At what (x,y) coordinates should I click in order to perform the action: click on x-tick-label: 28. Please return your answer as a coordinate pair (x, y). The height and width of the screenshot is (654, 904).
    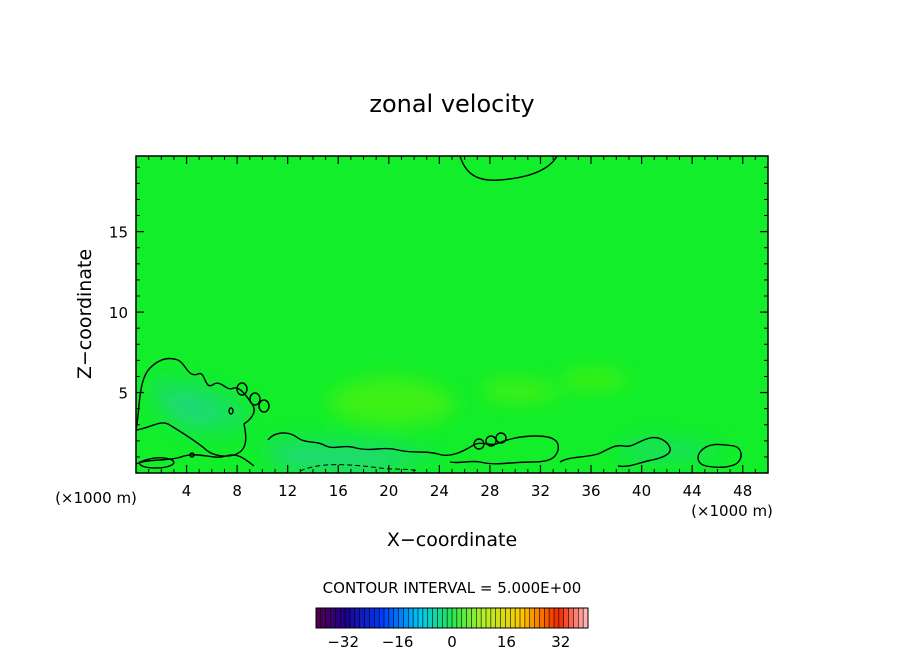
    Looking at the image, I should click on (489, 491).